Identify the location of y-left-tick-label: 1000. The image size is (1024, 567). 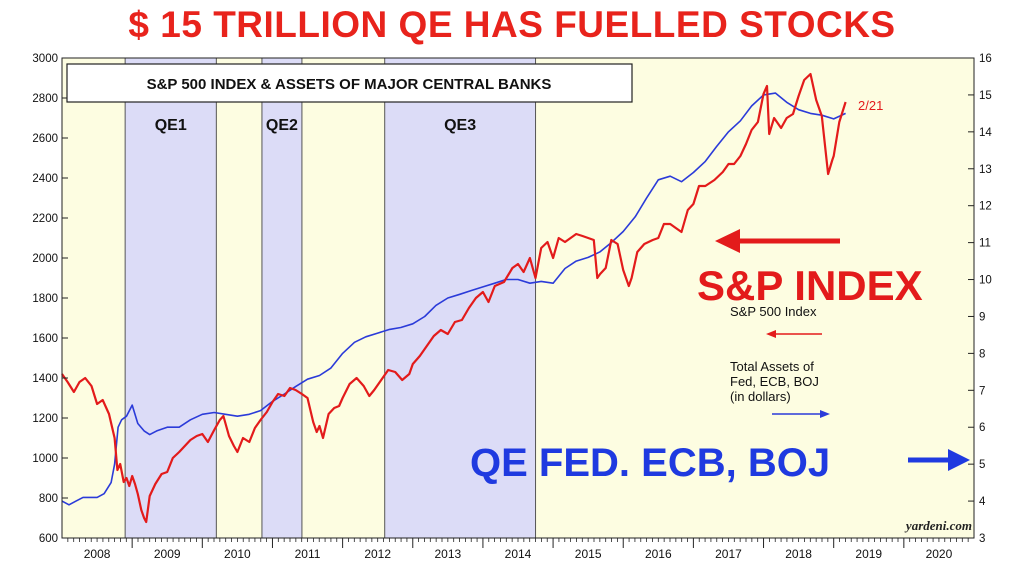
(45, 459).